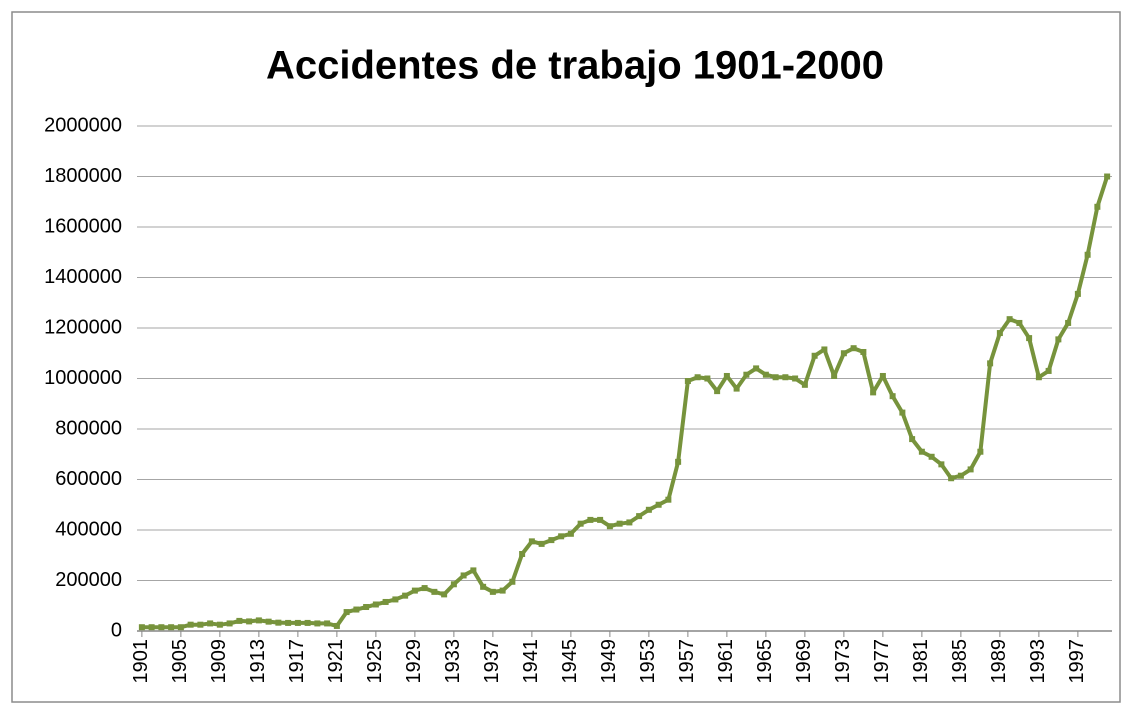 Image resolution: width=1131 pixels, height=713 pixels. Describe the element at coordinates (414, 661) in the screenshot. I see `x-tick-label: 1929` at that location.